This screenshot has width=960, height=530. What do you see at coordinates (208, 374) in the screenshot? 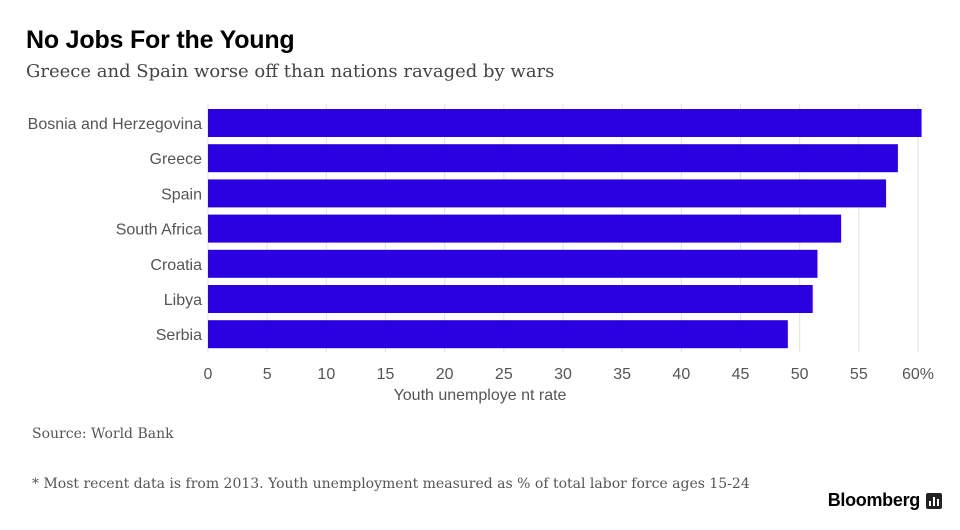
I see `x-tick-label: 0` at bounding box center [208, 374].